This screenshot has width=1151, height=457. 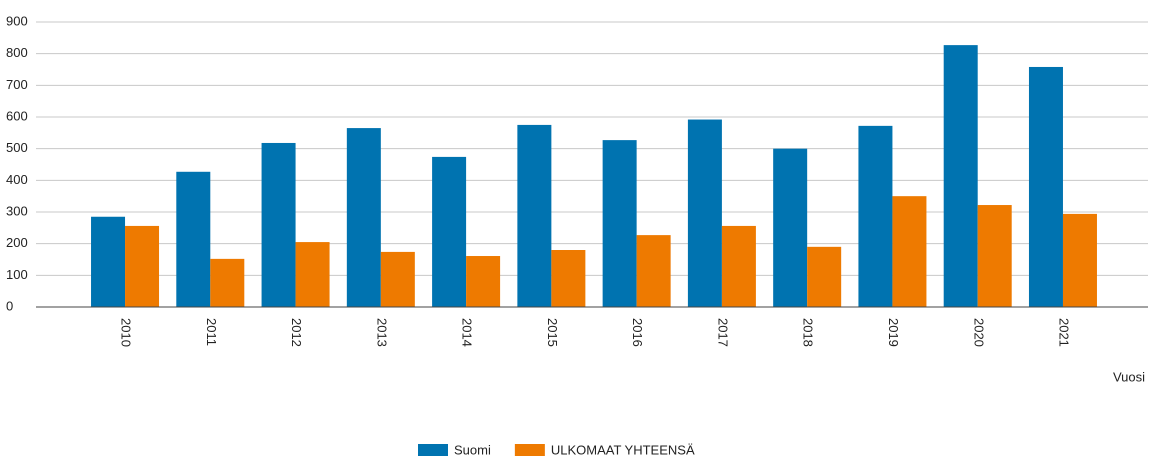 What do you see at coordinates (623, 449) in the screenshot?
I see `legend-label: ULKOMAAT YHTEENSÄ` at bounding box center [623, 449].